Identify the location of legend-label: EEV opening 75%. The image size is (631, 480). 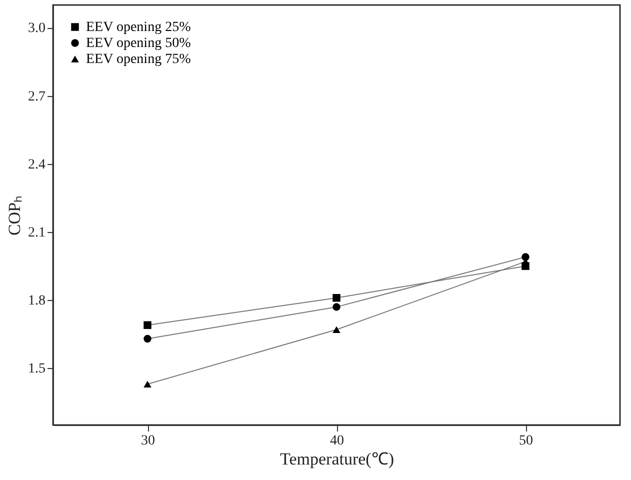
(139, 59).